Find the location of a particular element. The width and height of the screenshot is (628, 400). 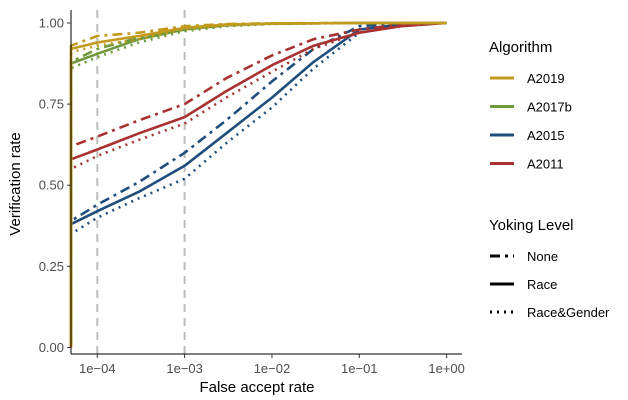

x-tick-label: 1e−04 is located at coordinates (97, 368).